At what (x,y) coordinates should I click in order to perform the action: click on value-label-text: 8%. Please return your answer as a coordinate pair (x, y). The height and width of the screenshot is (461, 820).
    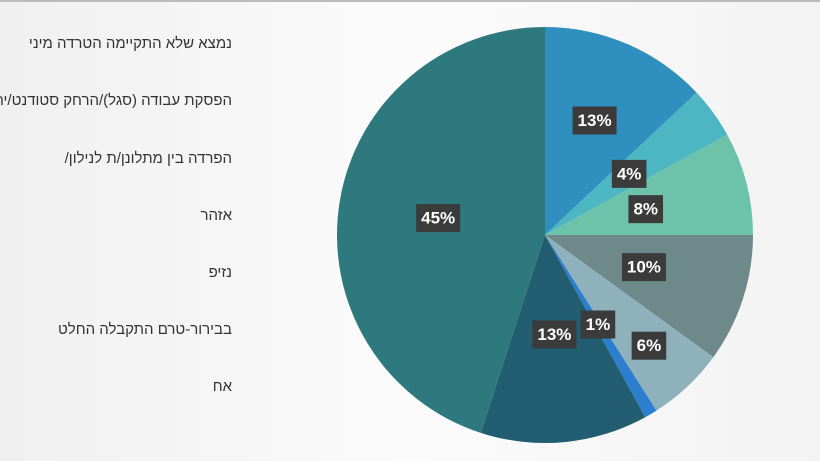
    Looking at the image, I should click on (645, 209).